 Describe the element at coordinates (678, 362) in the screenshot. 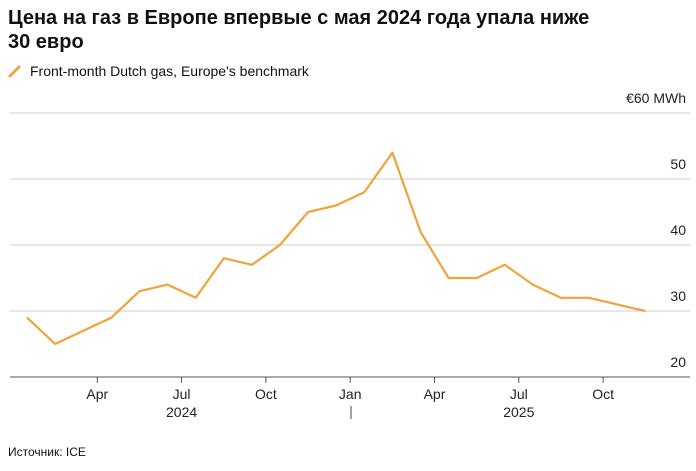

I see `y-tick-label: 20` at that location.